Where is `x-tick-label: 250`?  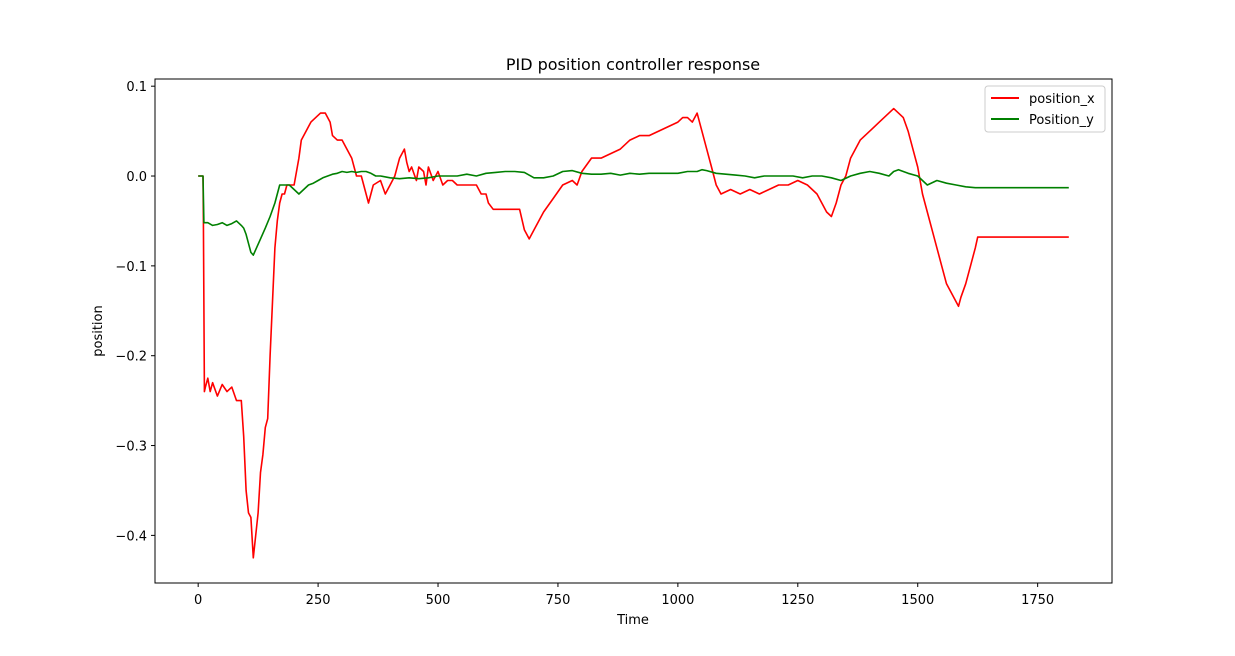 x-tick-label: 250 is located at coordinates (318, 600).